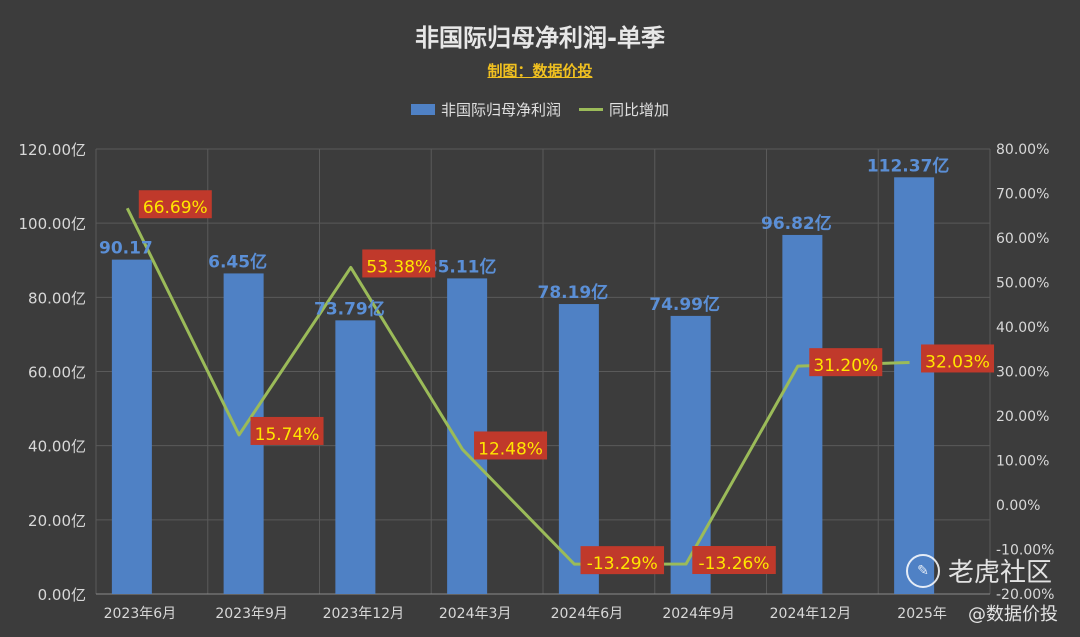 This screenshot has width=1080, height=637. Describe the element at coordinates (684, 304) in the screenshot. I see `bar-data-label: 74.99亿` at that location.